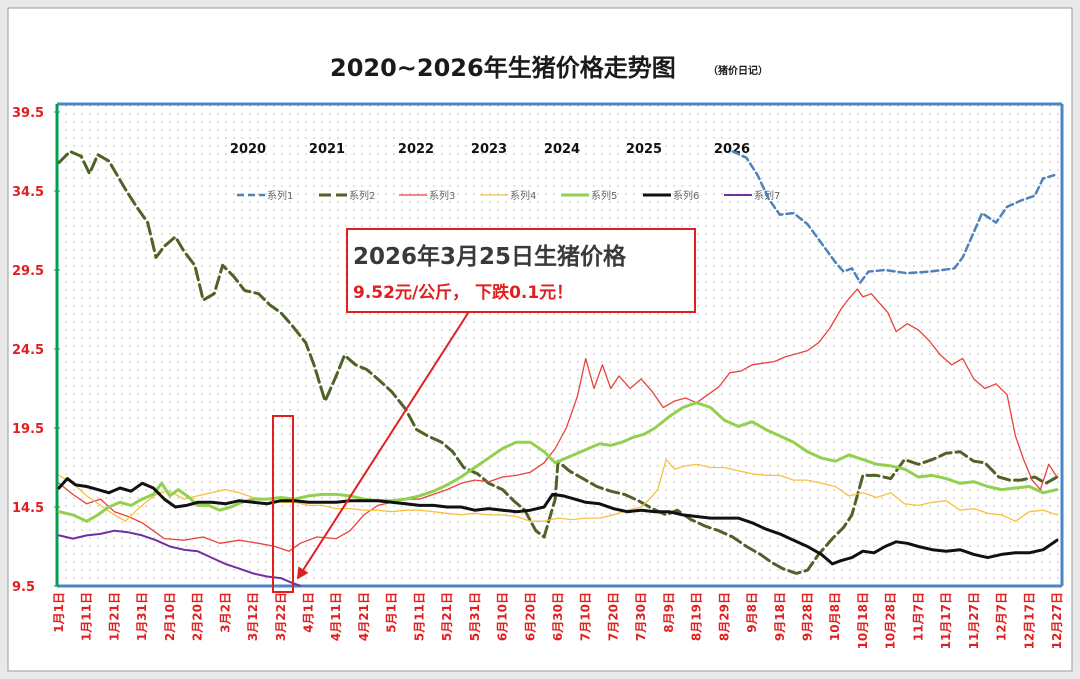  Describe the element at coordinates (463, 293) in the screenshot. I see `callout-detail: 9.52元/公斤， 下跌0.1元！` at that location.